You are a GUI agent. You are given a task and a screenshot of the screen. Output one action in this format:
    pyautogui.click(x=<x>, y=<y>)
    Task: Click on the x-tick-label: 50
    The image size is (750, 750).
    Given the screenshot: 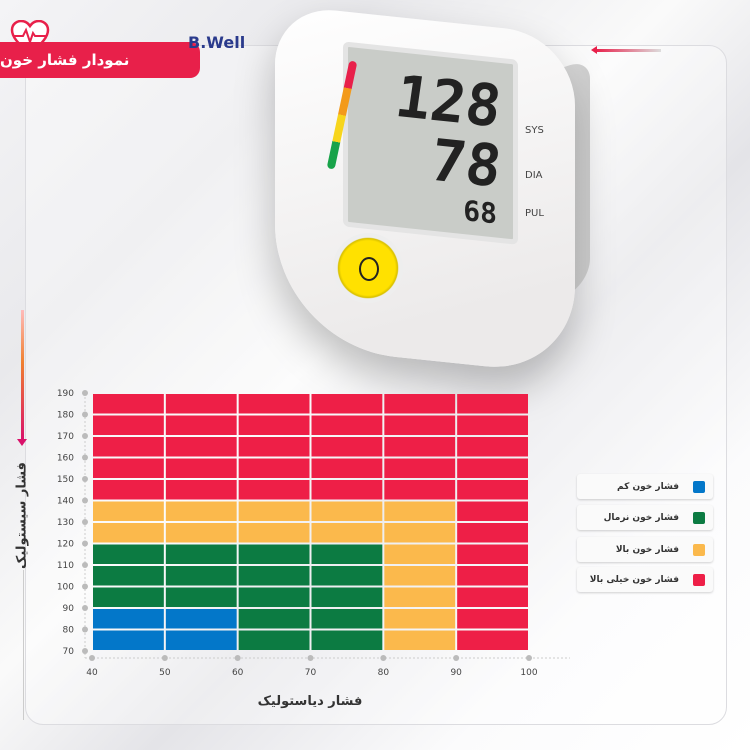 What is the action you would take?
    pyautogui.click(x=165, y=673)
    